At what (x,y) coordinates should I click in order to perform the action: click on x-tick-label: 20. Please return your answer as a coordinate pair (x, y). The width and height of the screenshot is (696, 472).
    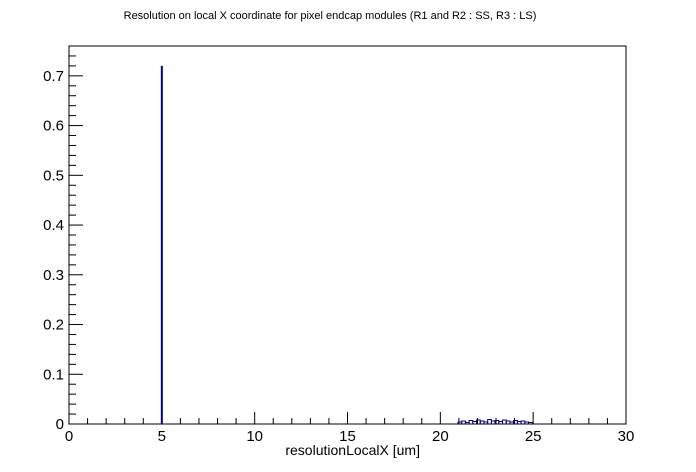
    Looking at the image, I should click on (440, 436).